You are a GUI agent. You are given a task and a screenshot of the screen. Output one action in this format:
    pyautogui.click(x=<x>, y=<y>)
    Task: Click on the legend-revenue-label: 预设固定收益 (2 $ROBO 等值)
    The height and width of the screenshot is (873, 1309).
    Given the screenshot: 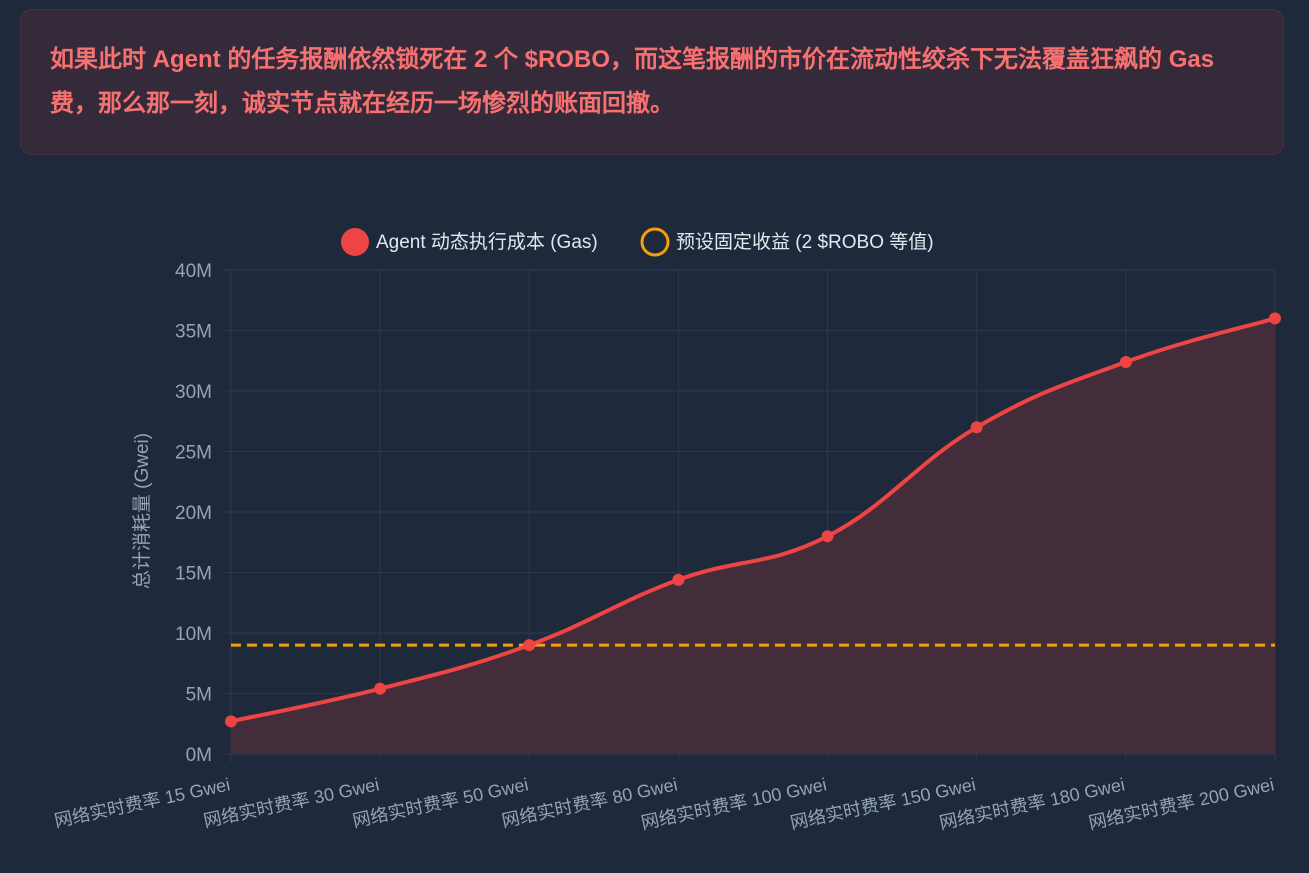 What is the action you would take?
    pyautogui.click(x=805, y=242)
    